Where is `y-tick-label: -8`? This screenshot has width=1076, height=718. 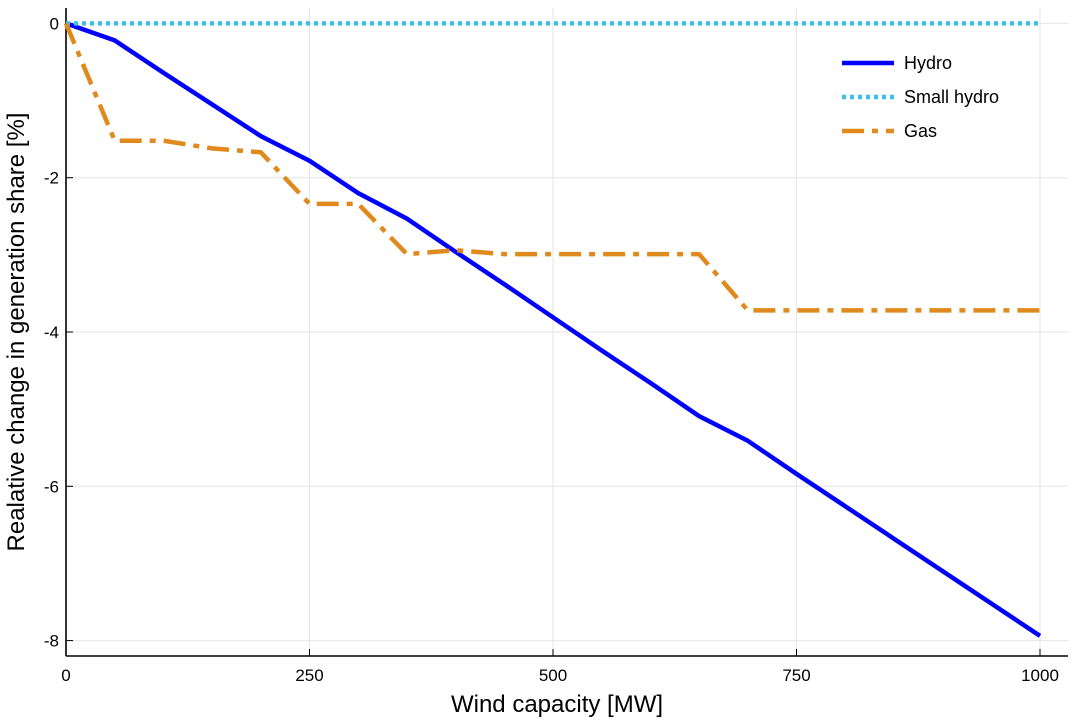
y-tick-label: -8 is located at coordinates (51, 641).